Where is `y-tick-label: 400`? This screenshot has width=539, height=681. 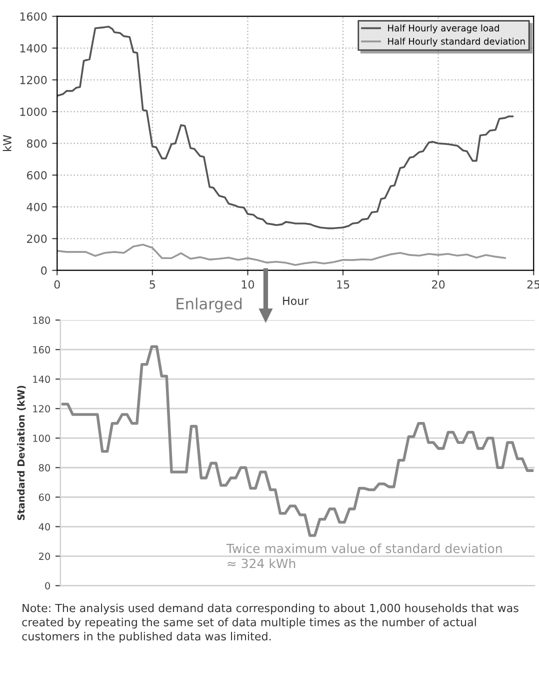
y-tick-label: 400 is located at coordinates (36, 207).